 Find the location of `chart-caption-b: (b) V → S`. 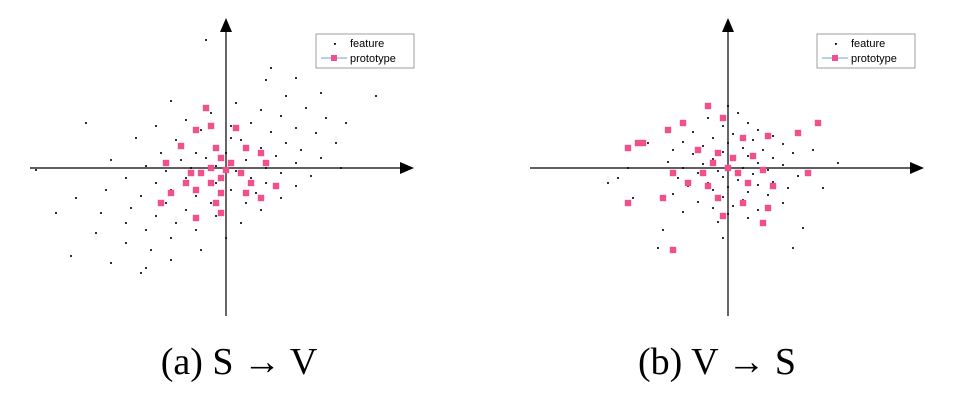

chart-caption-b: (b) V → S is located at coordinates (716, 362).